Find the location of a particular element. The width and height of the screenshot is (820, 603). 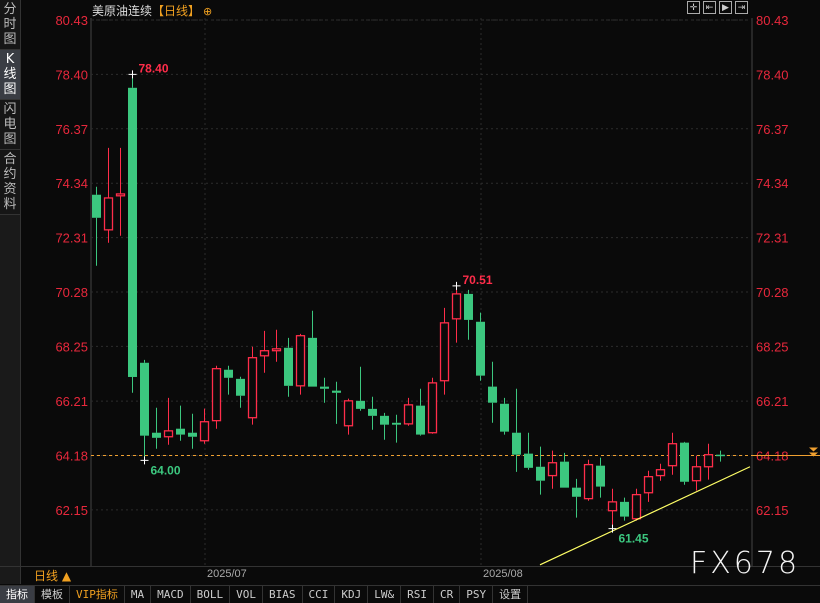

date-tick: 2025/07 is located at coordinates (227, 574).